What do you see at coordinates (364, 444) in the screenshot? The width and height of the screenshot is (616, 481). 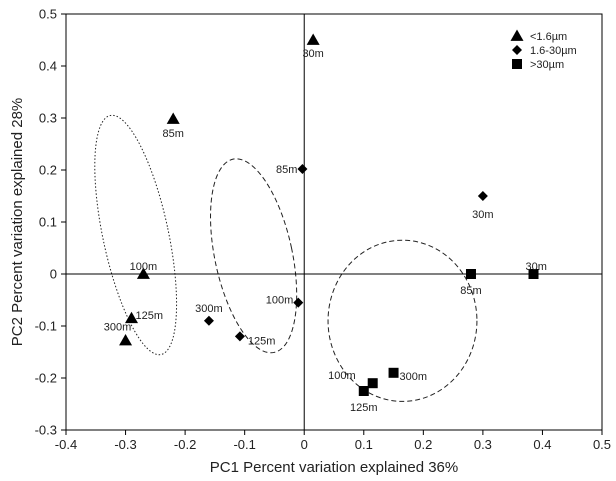 I see `x-tick-label: 0.1` at bounding box center [364, 444].